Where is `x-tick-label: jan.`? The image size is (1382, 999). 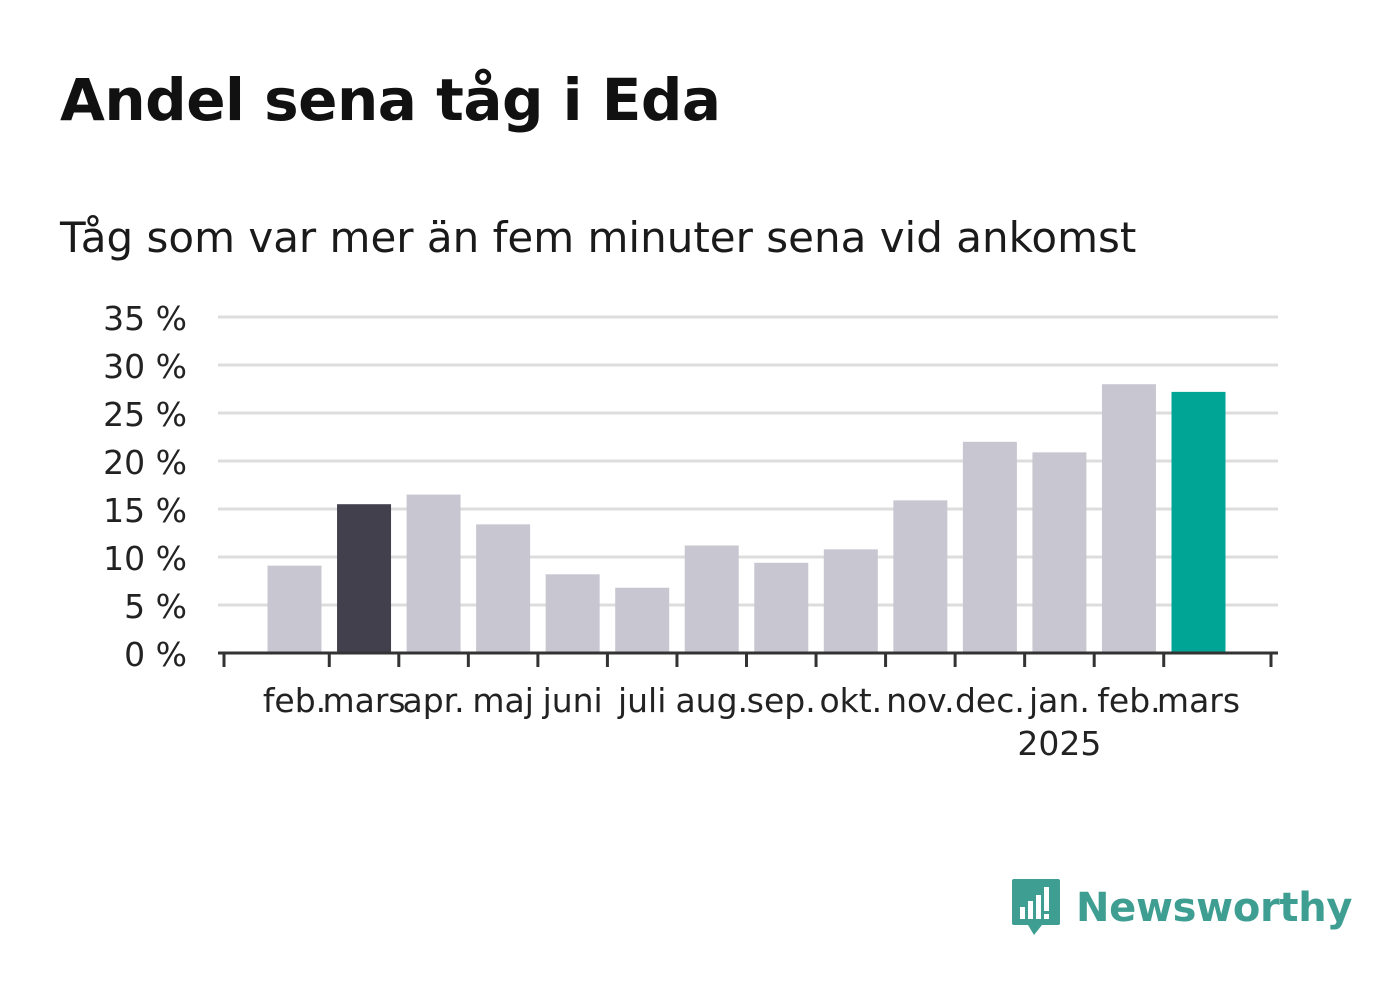 x-tick-label: jan. is located at coordinates (1059, 700).